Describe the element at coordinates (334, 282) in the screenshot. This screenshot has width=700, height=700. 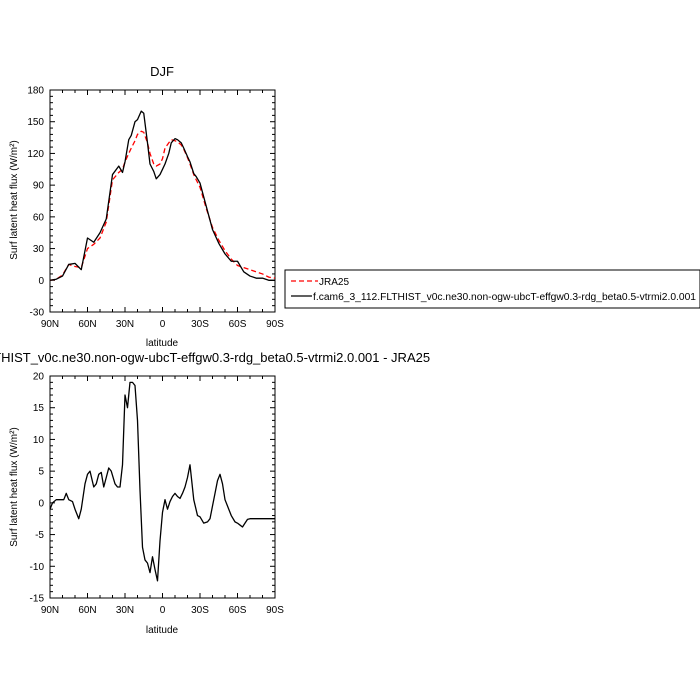
I see `legend-label-jra25: JRA25` at that location.